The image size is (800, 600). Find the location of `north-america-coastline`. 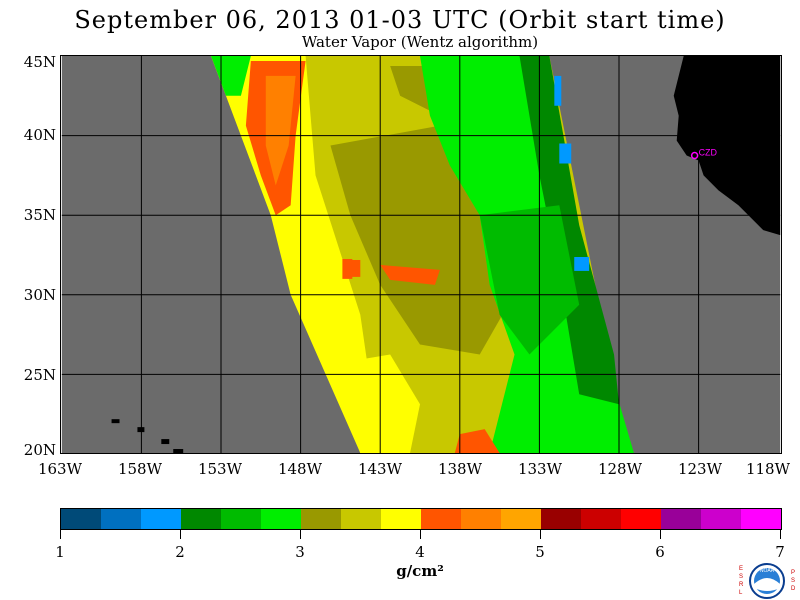

north-america-coastline is located at coordinates (727, 146).